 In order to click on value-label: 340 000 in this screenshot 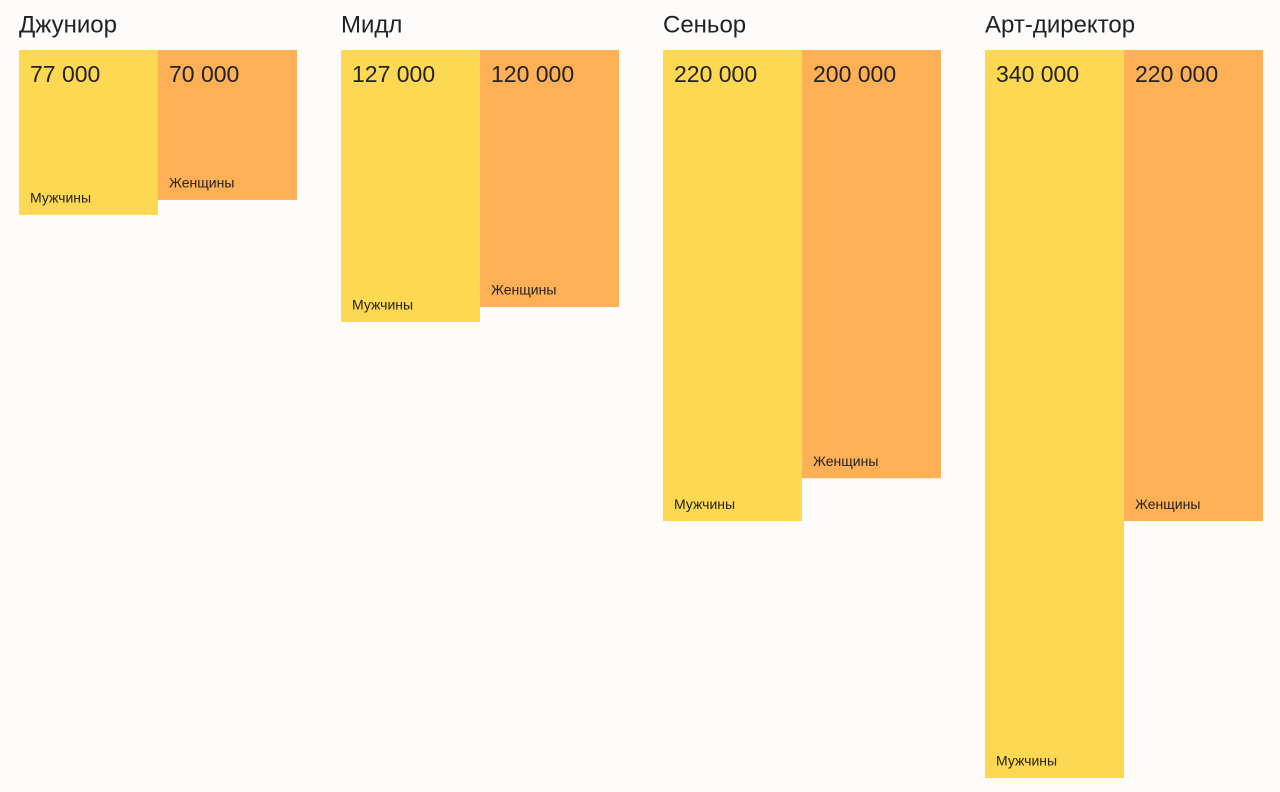, I will do `click(1037, 74)`.